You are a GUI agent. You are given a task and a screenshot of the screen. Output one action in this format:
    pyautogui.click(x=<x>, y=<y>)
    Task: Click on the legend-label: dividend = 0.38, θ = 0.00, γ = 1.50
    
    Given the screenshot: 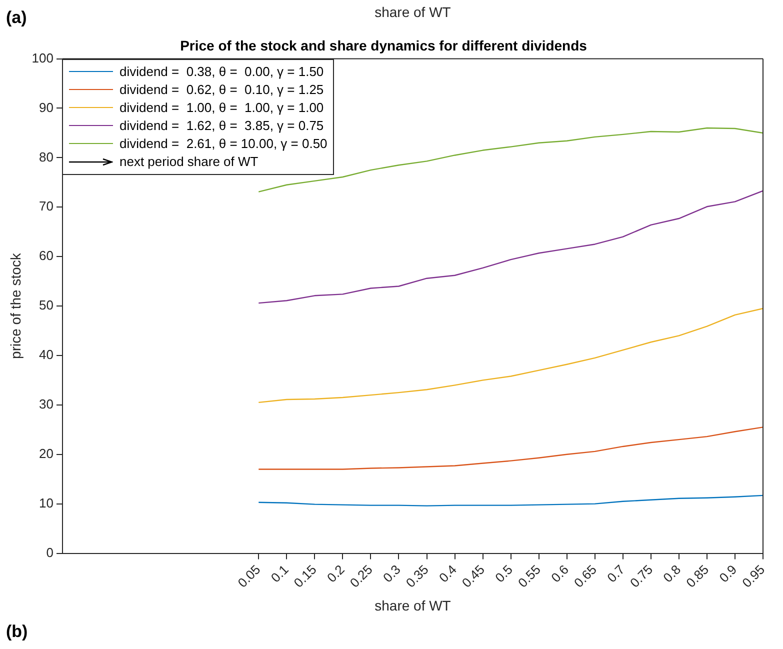 What is the action you would take?
    pyautogui.click(x=221, y=72)
    